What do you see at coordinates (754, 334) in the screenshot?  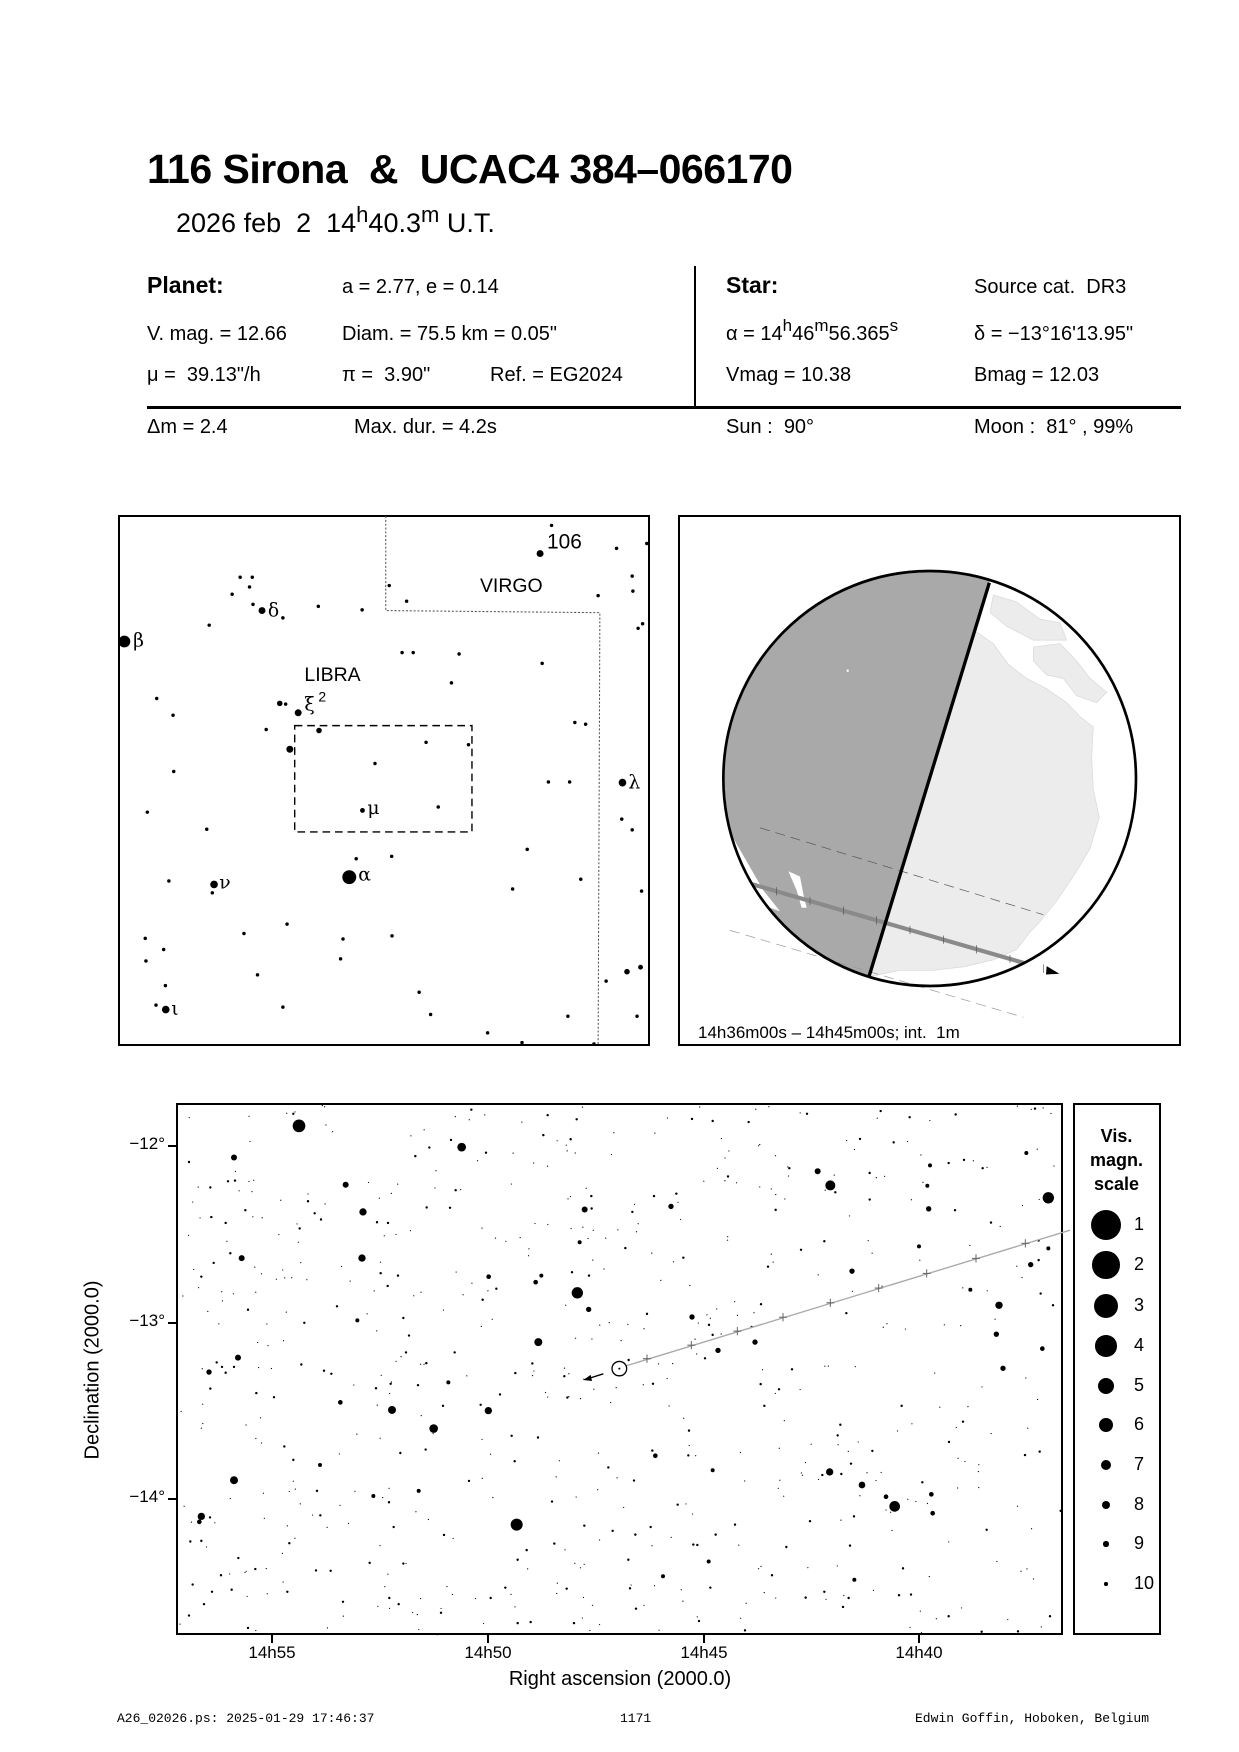 I see `ra-hours: α = 14` at bounding box center [754, 334].